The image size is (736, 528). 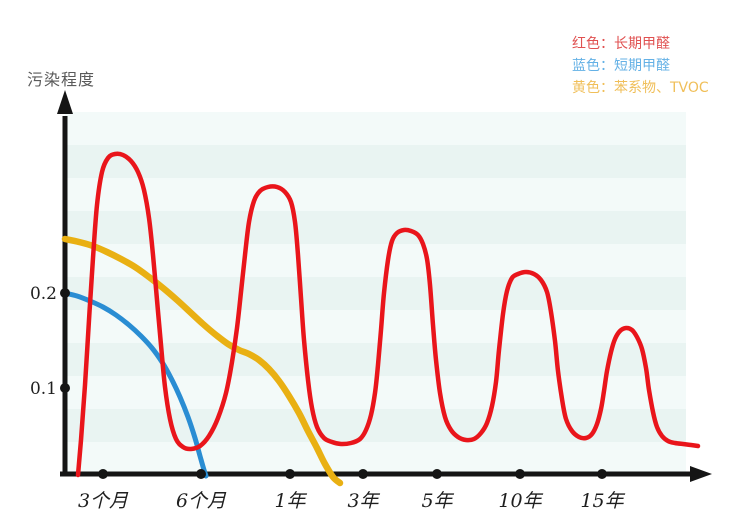 What do you see at coordinates (201, 501) in the screenshot?
I see `x-tick-label: 6个月` at bounding box center [201, 501].